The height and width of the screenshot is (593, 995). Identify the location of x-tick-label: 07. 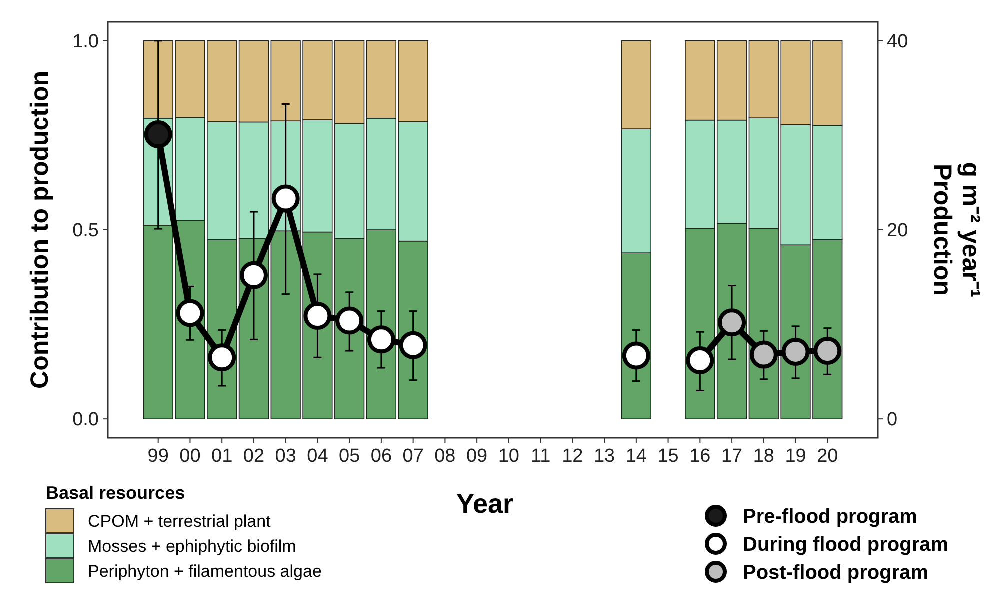
(413, 456).